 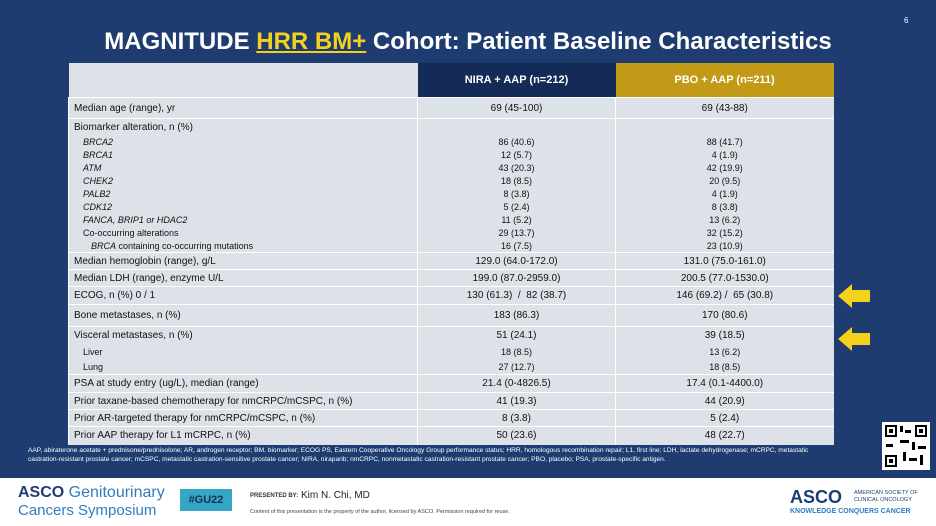 What do you see at coordinates (516, 142) in the screenshot?
I see `cell: 86 (40.6)` at bounding box center [516, 142].